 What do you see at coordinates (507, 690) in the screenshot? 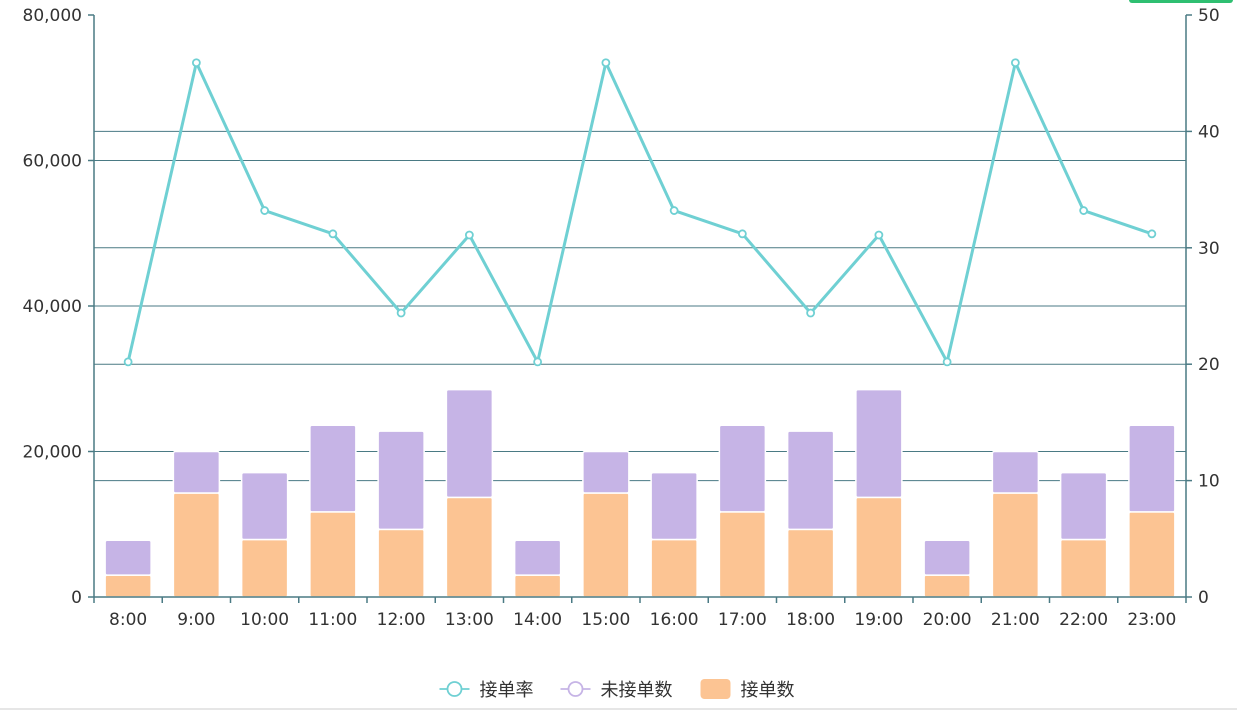
I see `legend-label: 接单率` at bounding box center [507, 690].